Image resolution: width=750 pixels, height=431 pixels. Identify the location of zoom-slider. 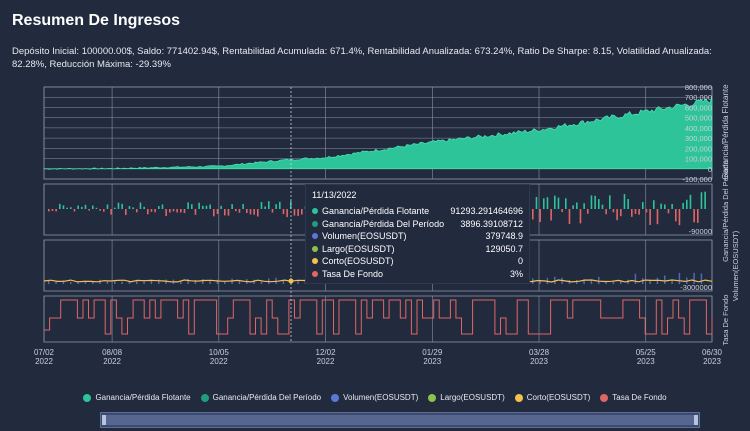
(400, 420).